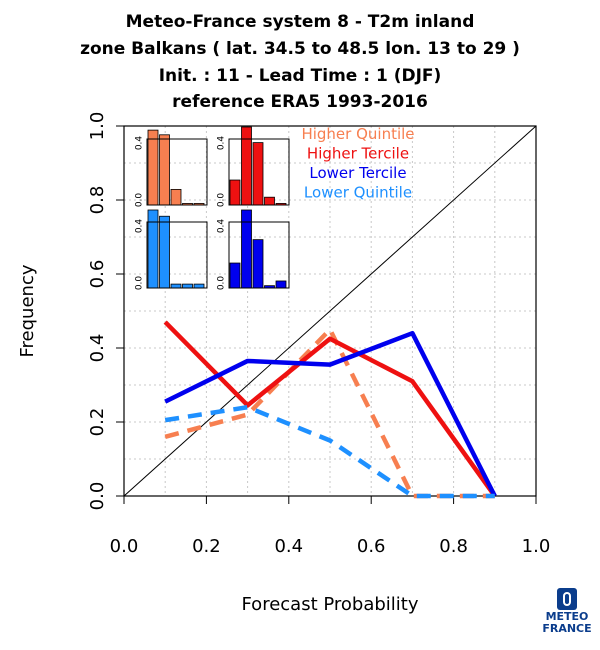 This screenshot has width=600, height=650. What do you see at coordinates (222, 226) in the screenshot?
I see `inset-ytick-label-lower-tercile-1: 0.4` at bounding box center [222, 226].